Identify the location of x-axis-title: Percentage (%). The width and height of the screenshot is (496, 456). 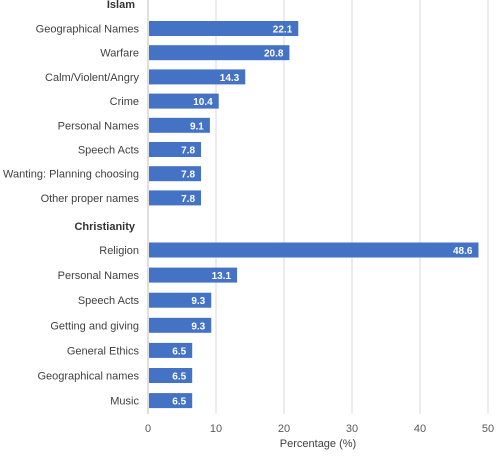
(318, 444).